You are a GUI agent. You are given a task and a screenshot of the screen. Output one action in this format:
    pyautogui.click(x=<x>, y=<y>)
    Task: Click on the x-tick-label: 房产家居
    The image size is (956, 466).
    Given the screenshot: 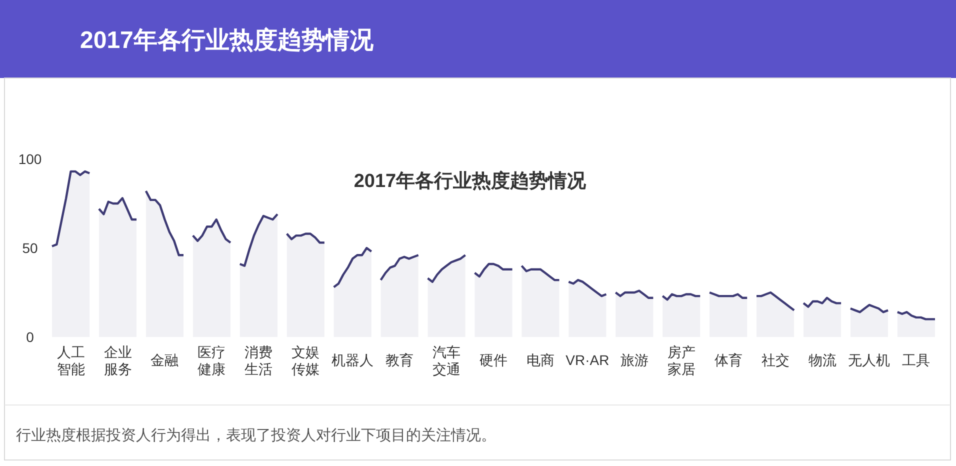 What is the action you would take?
    pyautogui.click(x=681, y=360)
    